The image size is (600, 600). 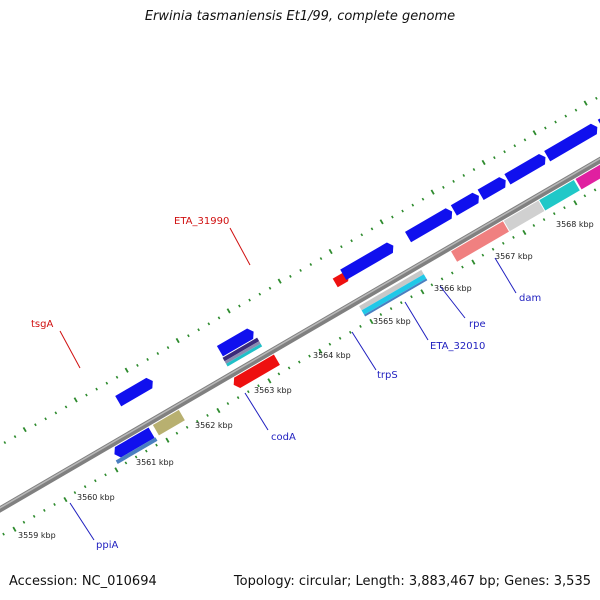 What do you see at coordinates (457, 346) in the screenshot?
I see `gene-label-eta-32010: ETA_32010` at bounding box center [457, 346].